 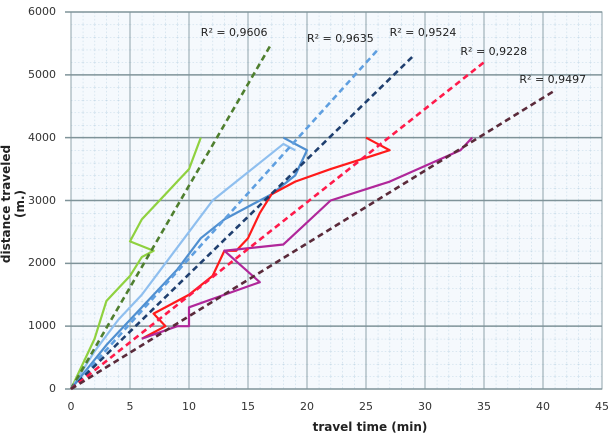 I want to click on x-tick-label: 30, so click(x=425, y=406).